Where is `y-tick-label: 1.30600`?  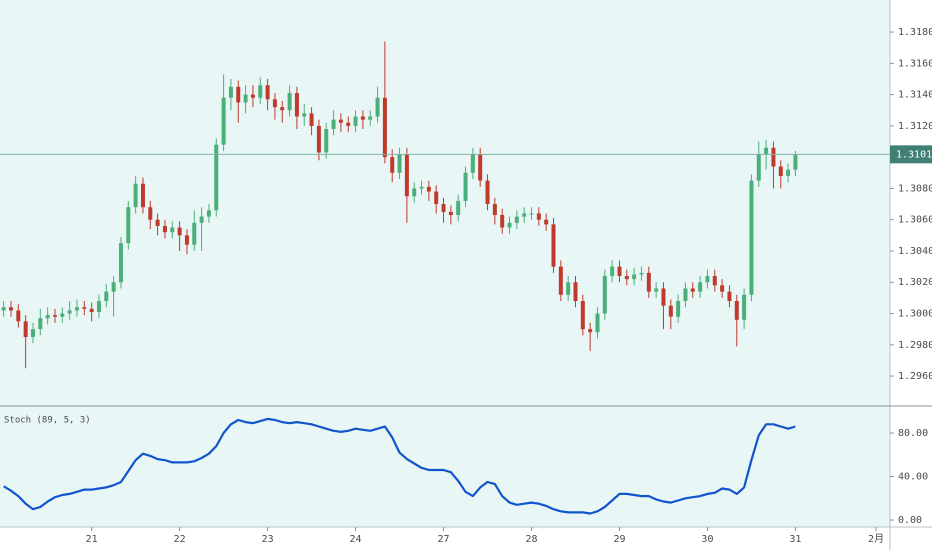 y-tick-label: 1.30600 is located at coordinates (915, 220).